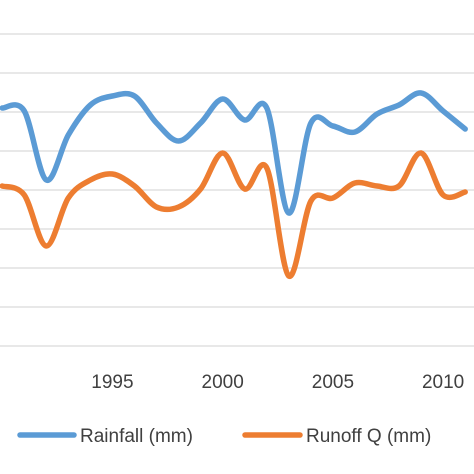 The height and width of the screenshot is (474, 474). I want to click on legend-label: Rainfall (mm), so click(136, 436).